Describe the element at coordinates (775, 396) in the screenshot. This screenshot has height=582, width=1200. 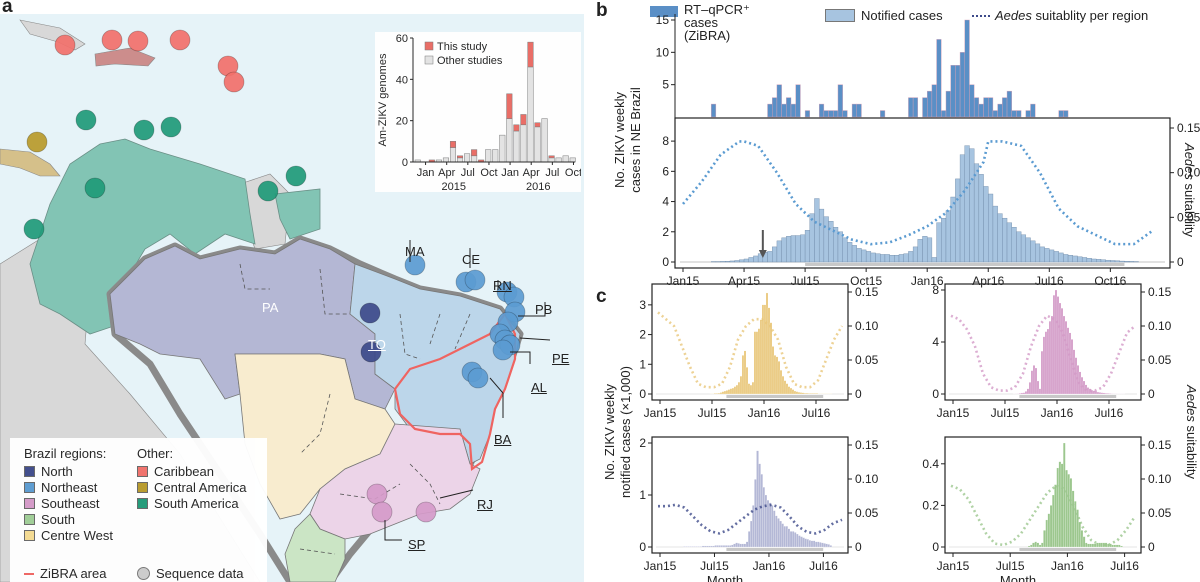
I see `highlight-range-bar` at that location.